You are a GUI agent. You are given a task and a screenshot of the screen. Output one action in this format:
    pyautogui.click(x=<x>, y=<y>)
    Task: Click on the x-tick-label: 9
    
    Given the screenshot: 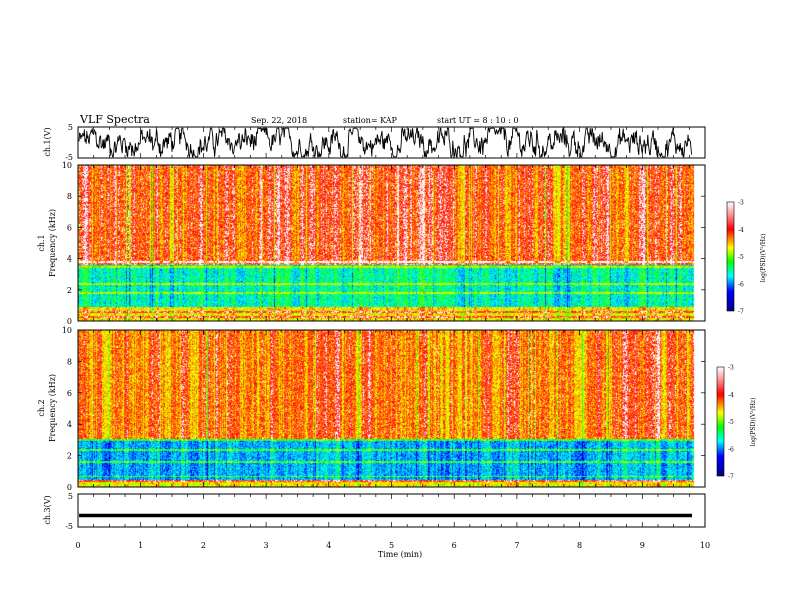 What is the action you would take?
    pyautogui.click(x=642, y=545)
    